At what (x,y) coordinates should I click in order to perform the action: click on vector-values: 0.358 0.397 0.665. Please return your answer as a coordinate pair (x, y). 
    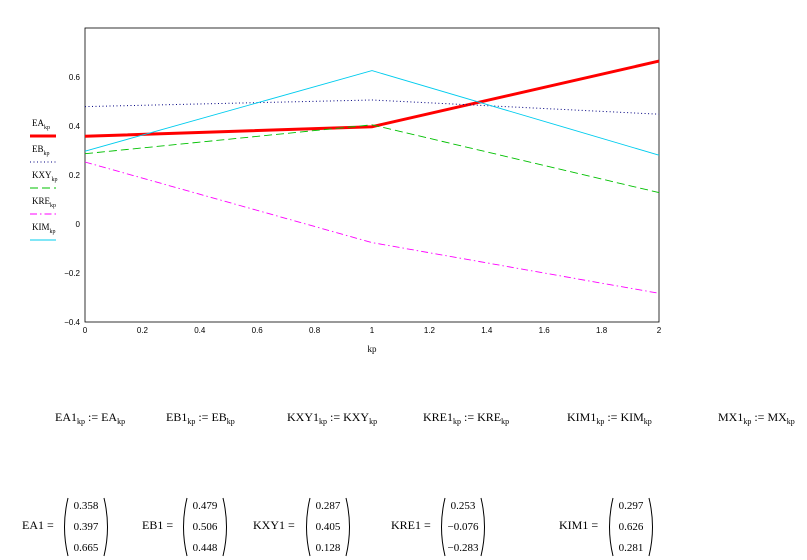
    Looking at the image, I should click on (86, 527).